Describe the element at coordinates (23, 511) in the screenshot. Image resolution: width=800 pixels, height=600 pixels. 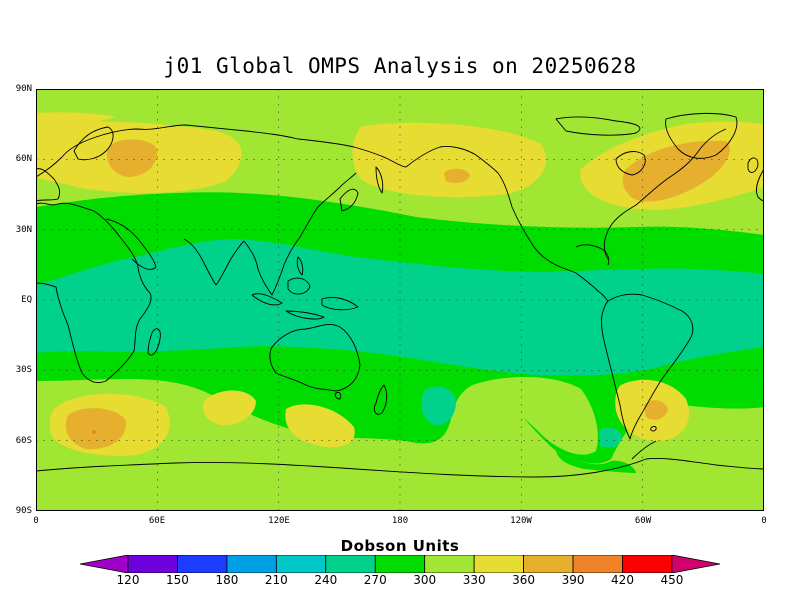
I see `lat-tick-90s: 90S` at that location.